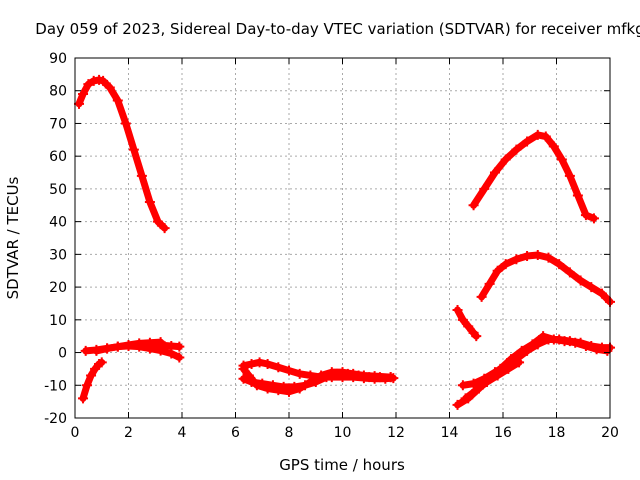  Describe the element at coordinates (58, 255) in the screenshot. I see `y-tick-label: 30` at that location.